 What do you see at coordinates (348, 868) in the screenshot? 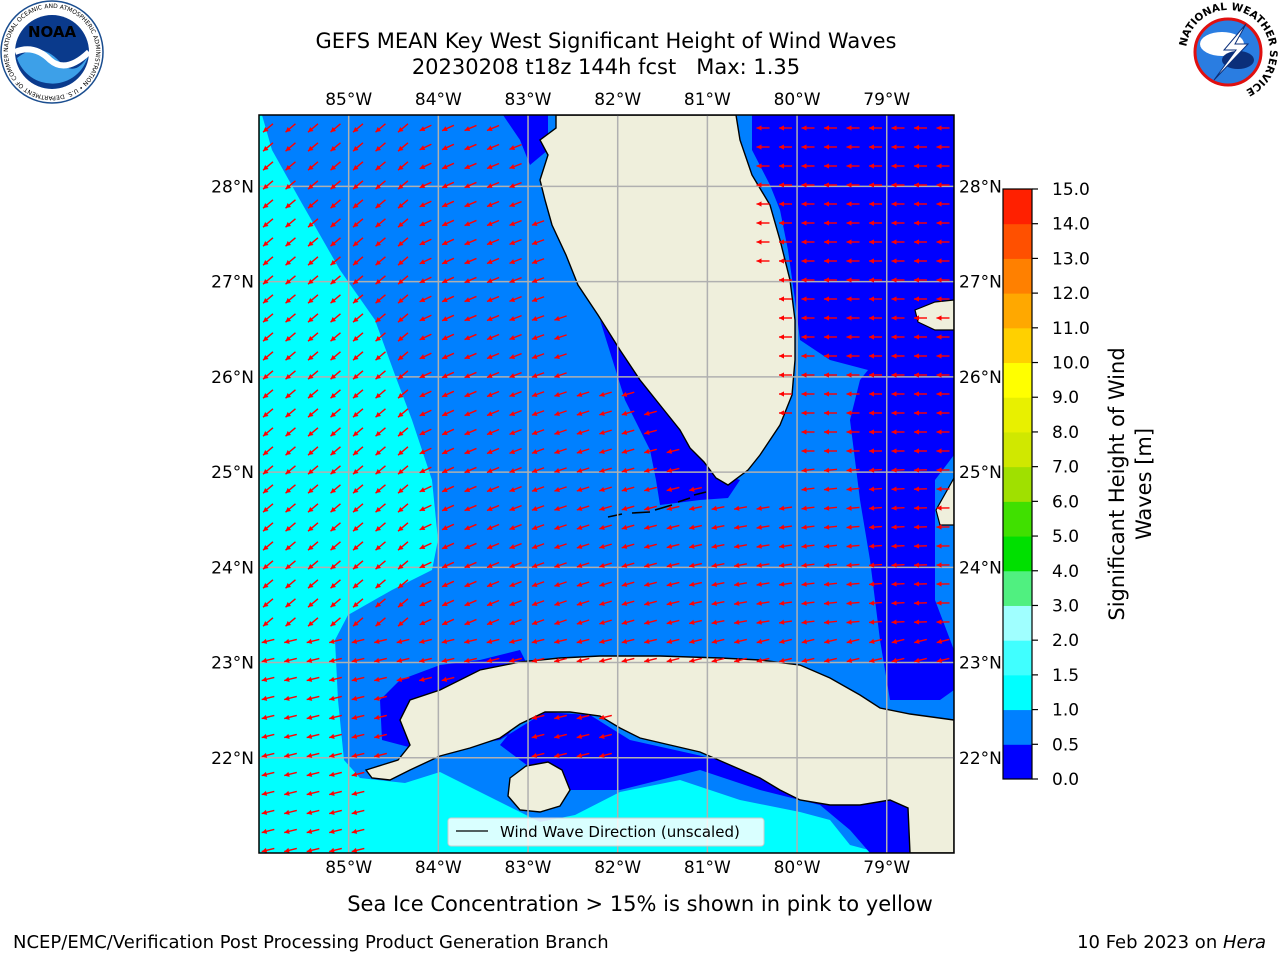
I see `lon-tick-label: 85°W` at bounding box center [348, 868].